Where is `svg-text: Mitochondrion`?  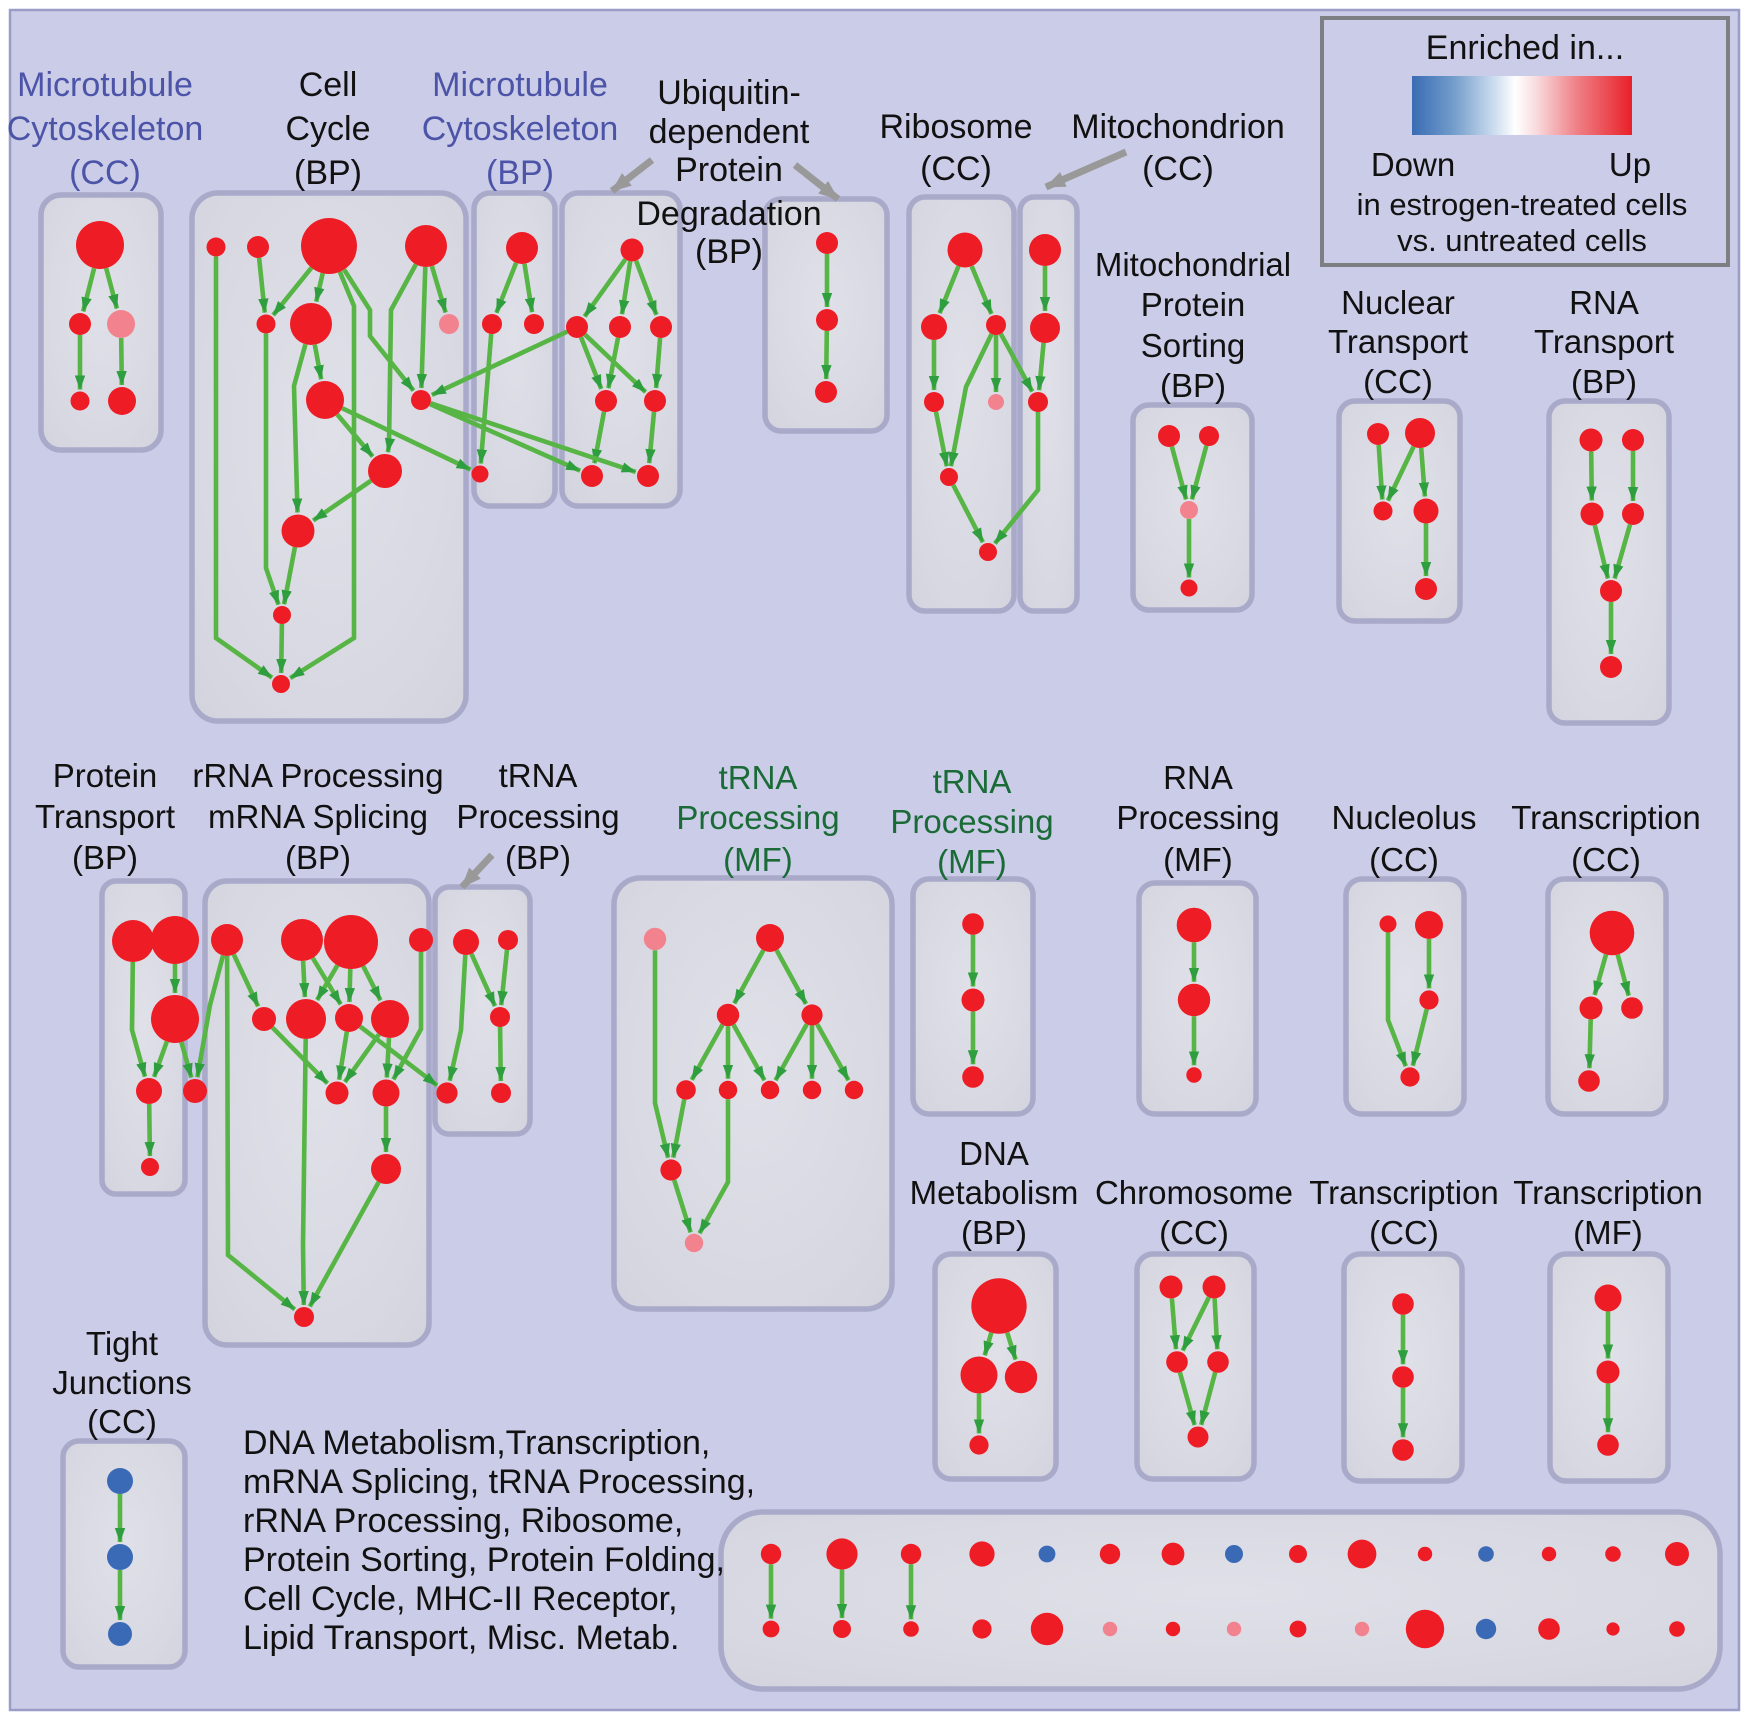 svg-text: Mitochondrion is located at coordinates (1178, 127).